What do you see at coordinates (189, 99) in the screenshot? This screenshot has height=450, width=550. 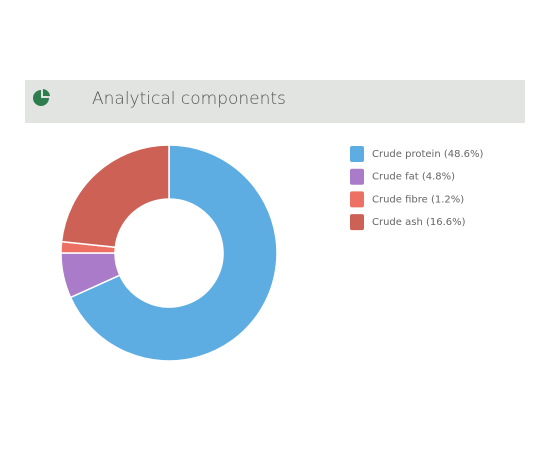 I see `chart-title: Analytical components` at bounding box center [189, 99].